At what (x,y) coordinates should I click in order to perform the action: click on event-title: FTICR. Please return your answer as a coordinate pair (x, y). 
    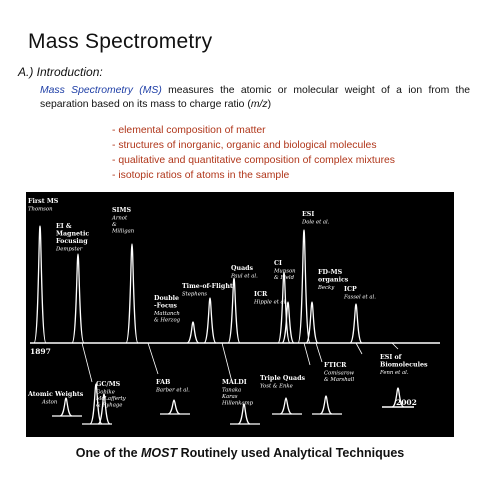
    Looking at the image, I should click on (335, 365).